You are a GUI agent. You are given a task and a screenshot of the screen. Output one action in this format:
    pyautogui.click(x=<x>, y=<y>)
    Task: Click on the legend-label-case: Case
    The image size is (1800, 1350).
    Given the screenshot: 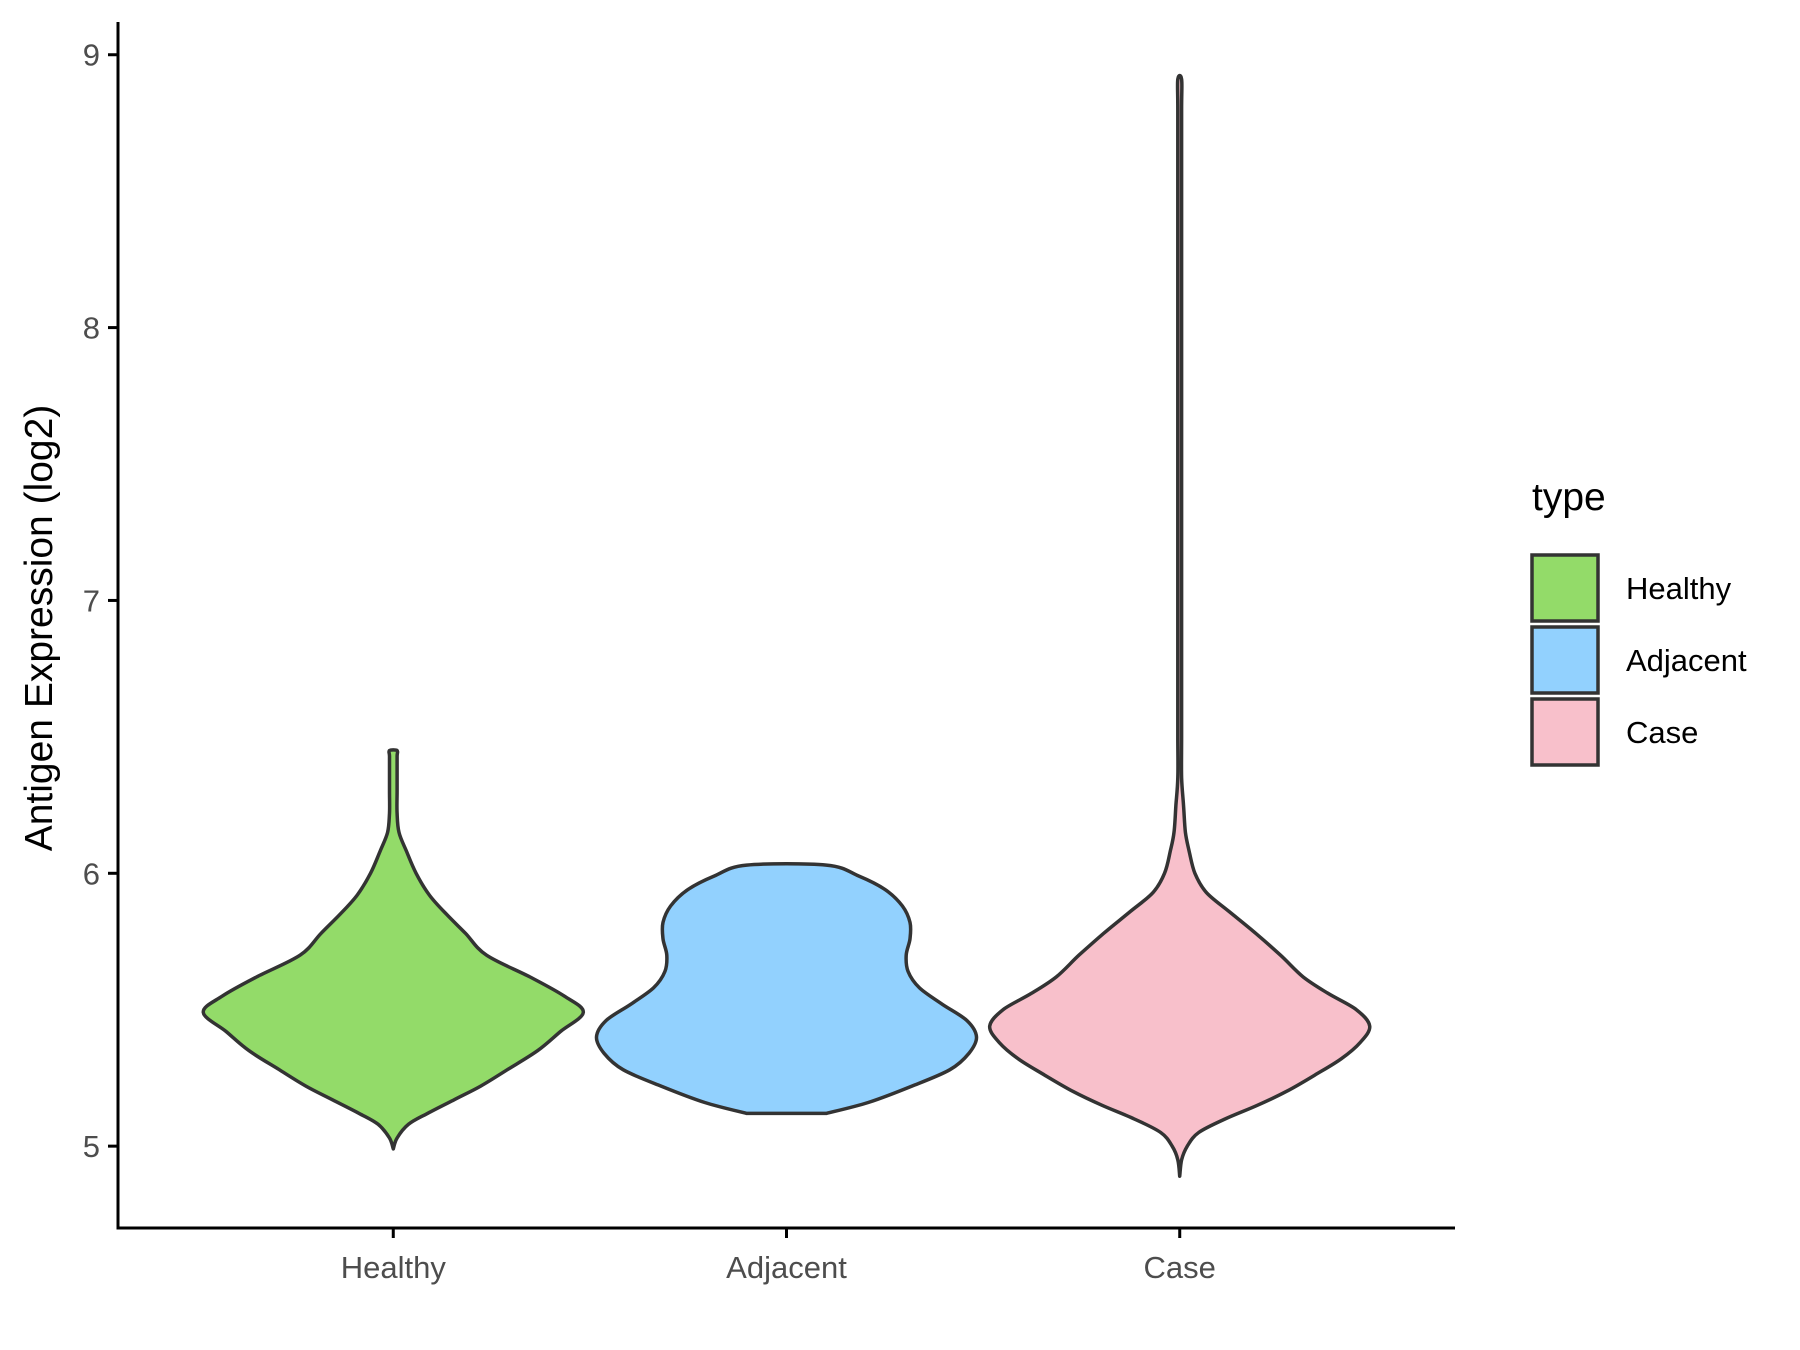 What is the action you would take?
    pyautogui.click(x=1662, y=732)
    